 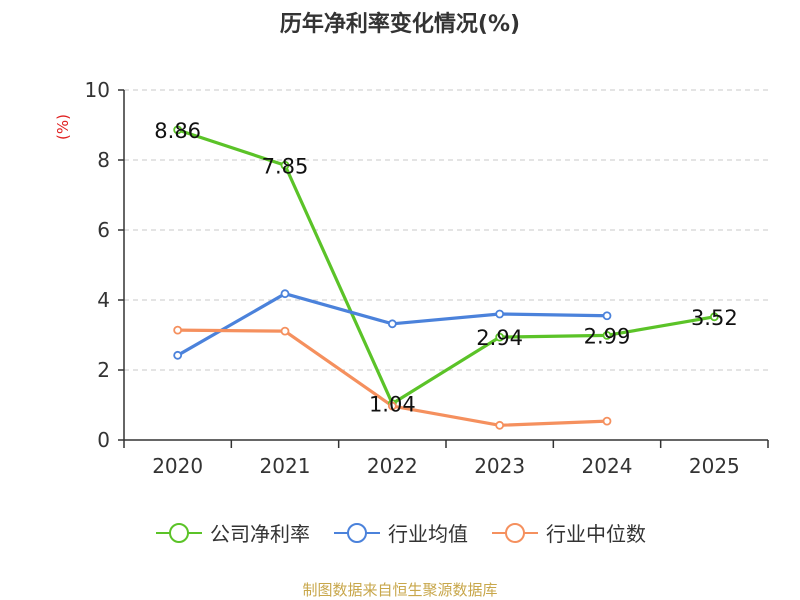 I want to click on data-label: 2.99, so click(x=607, y=336).